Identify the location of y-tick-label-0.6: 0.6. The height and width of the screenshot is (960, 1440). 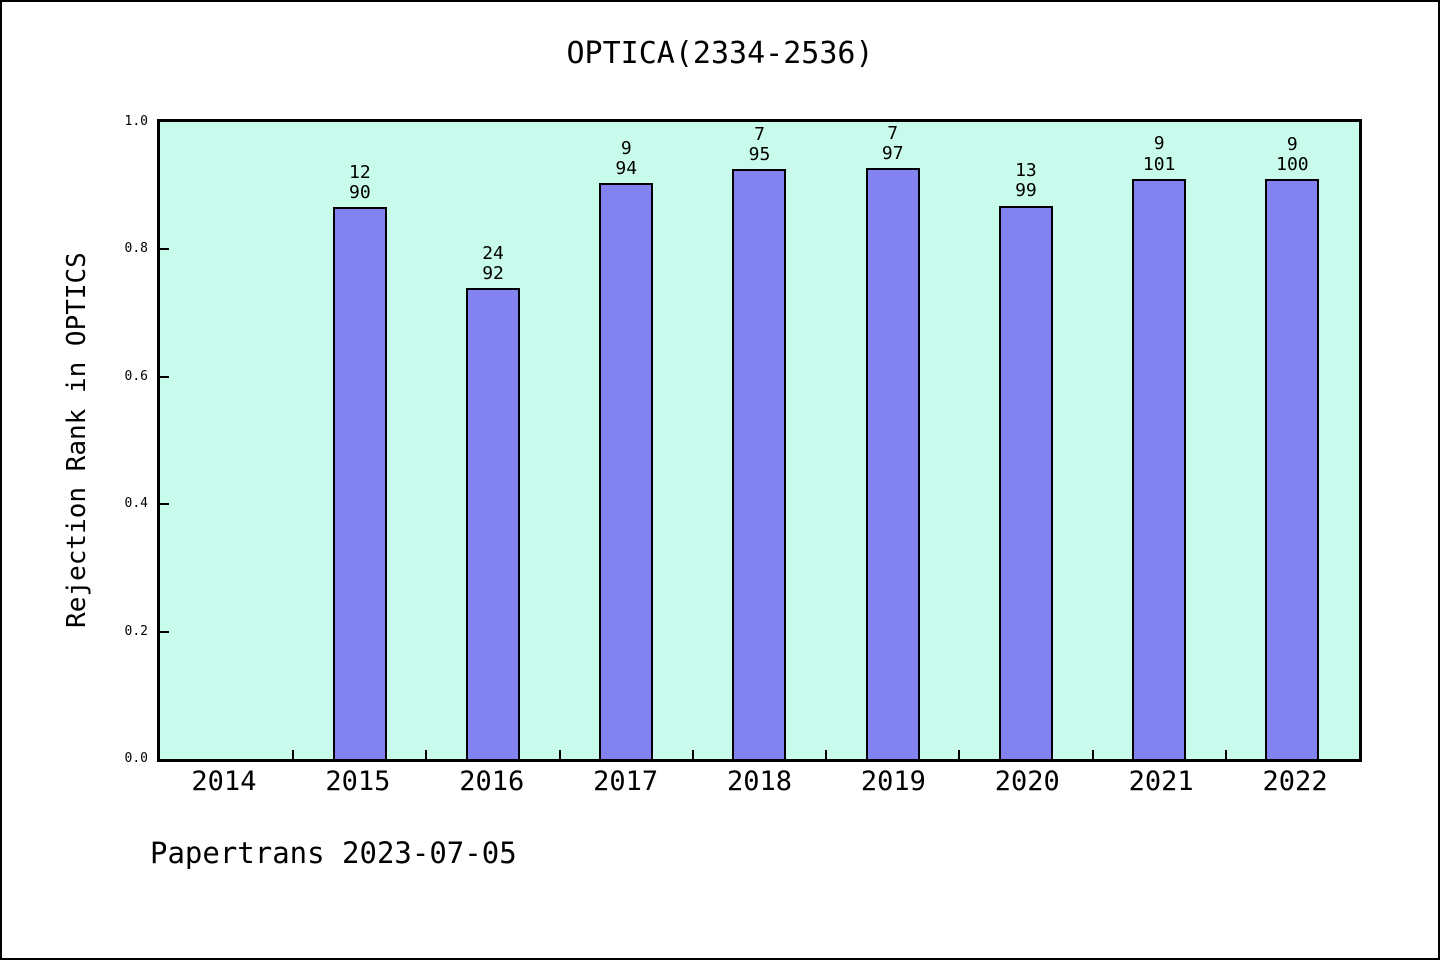
(136, 376).